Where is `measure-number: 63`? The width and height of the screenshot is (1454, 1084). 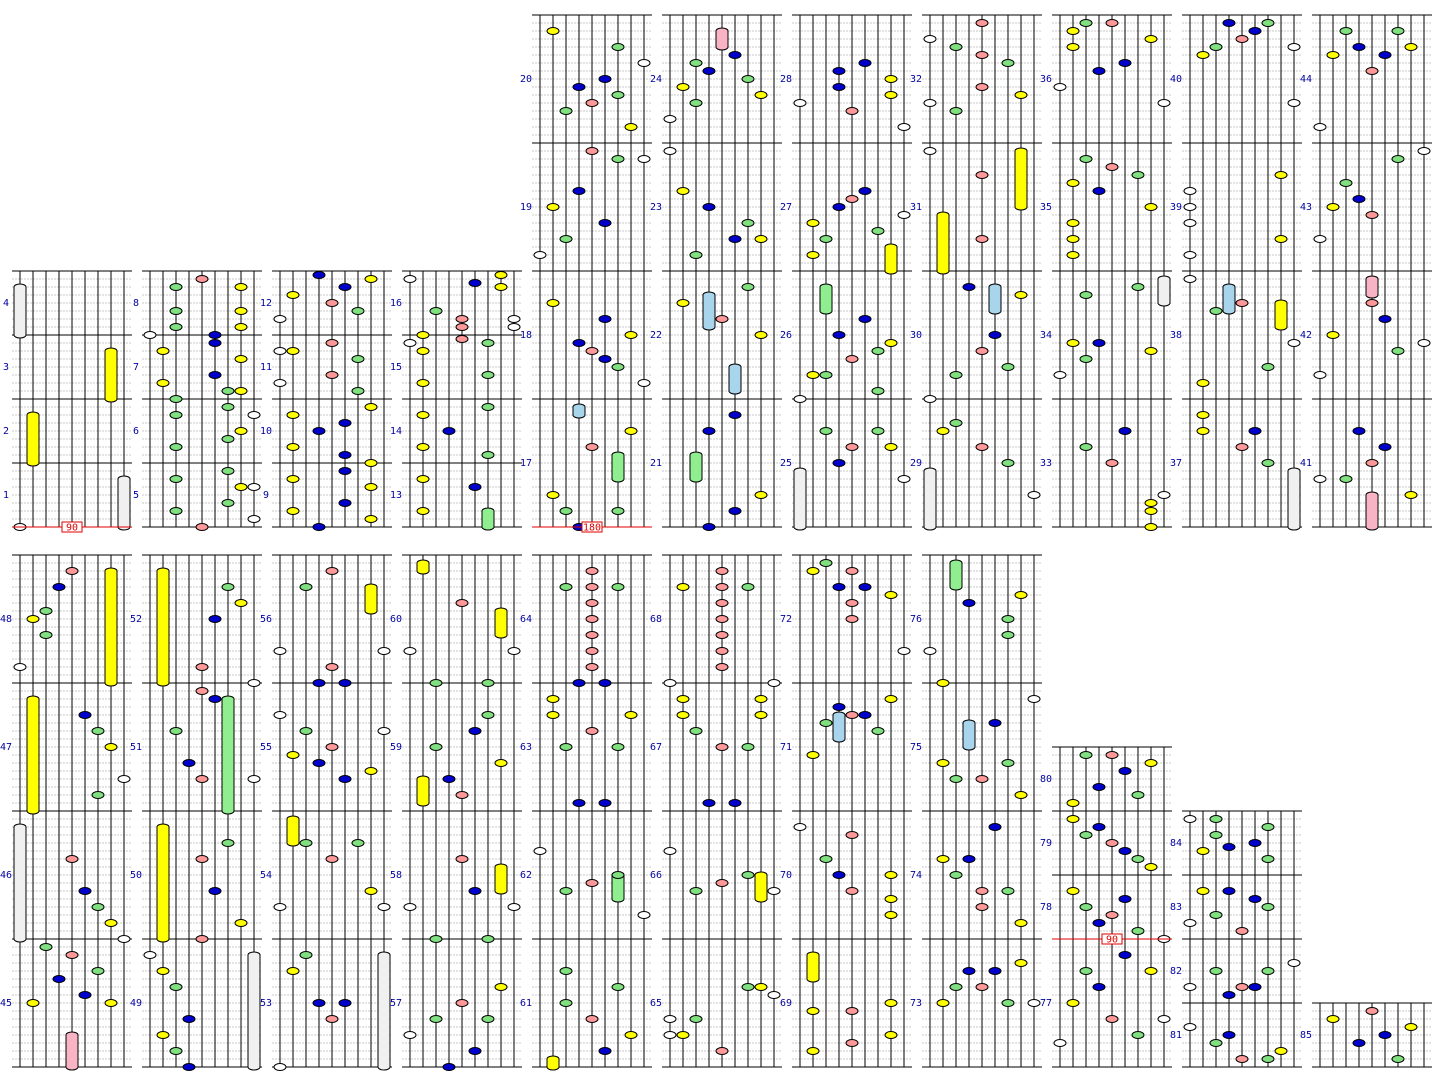
measure-number: 63 is located at coordinates (526, 747).